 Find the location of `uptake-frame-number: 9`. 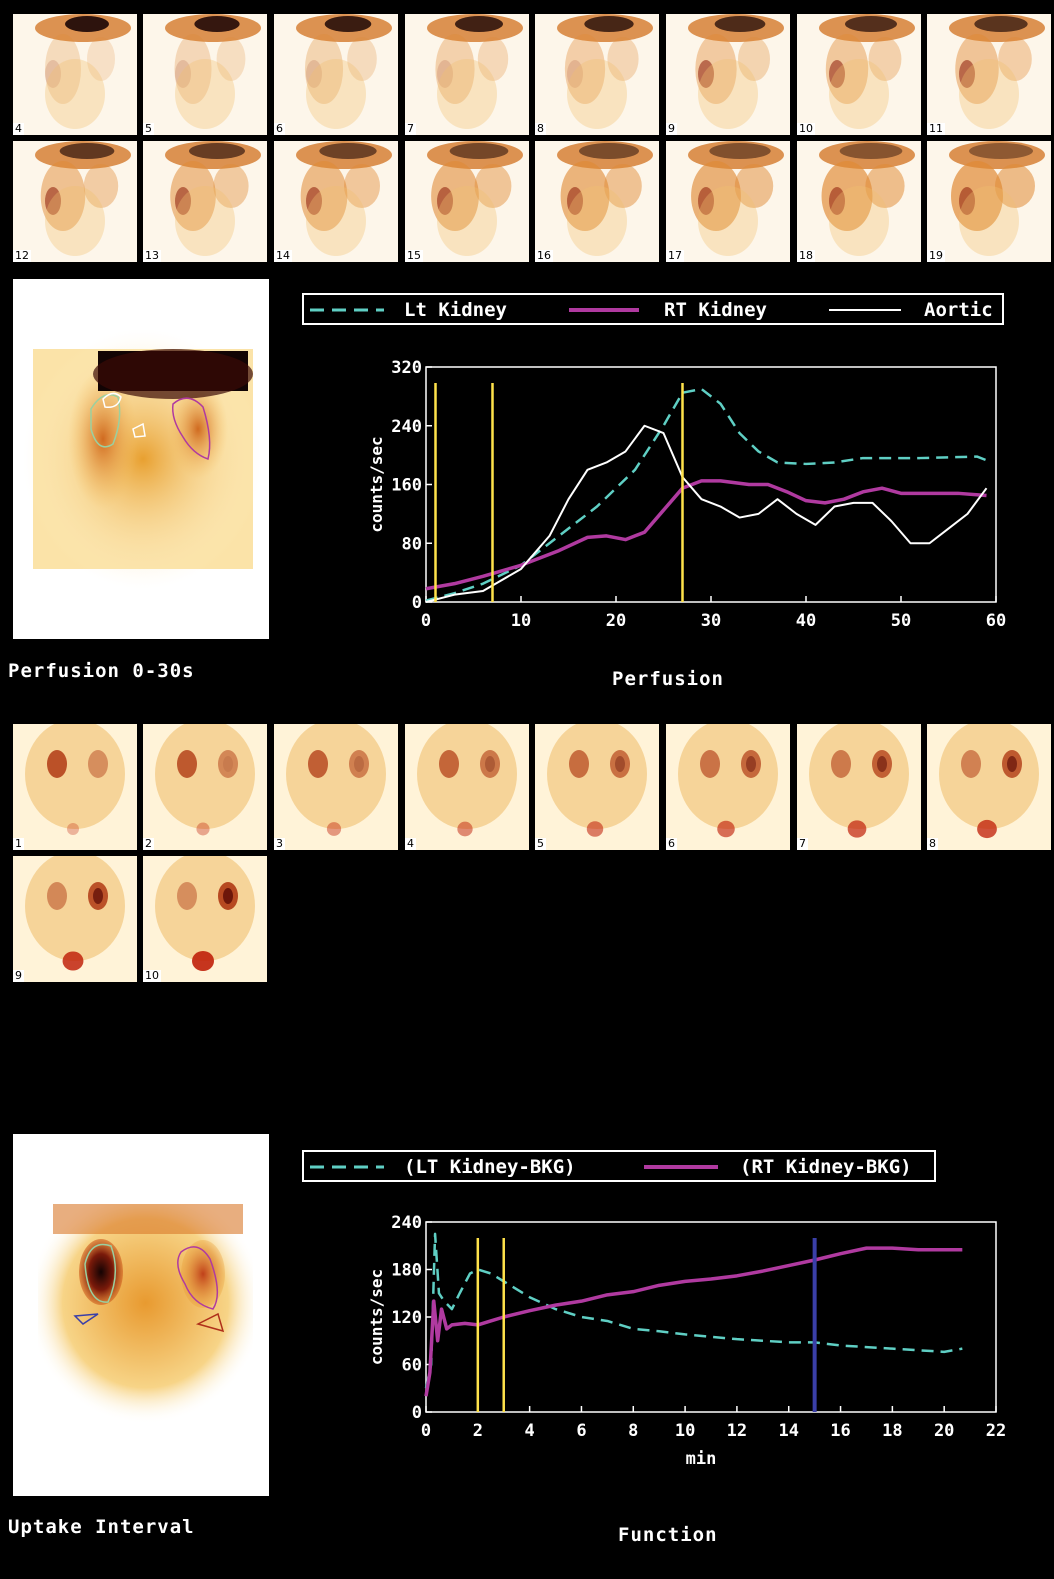

uptake-frame-number: 9 is located at coordinates (18, 975).